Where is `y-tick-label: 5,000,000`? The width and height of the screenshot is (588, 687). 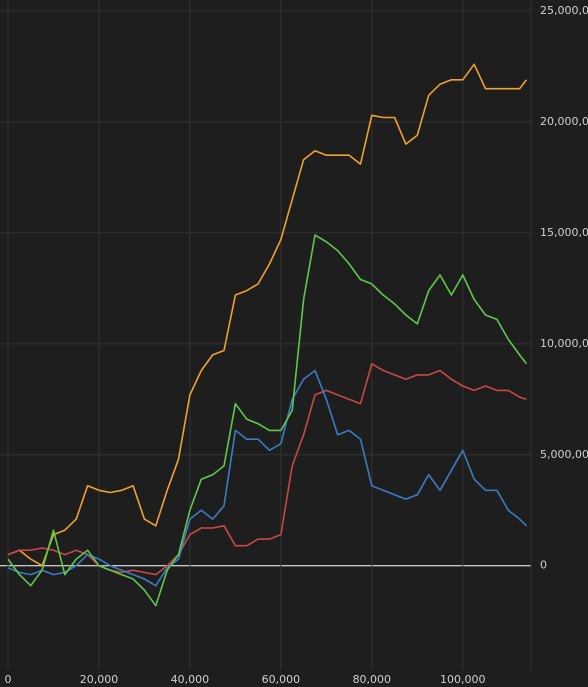
y-tick-label: 5,000,000 is located at coordinates (564, 454).